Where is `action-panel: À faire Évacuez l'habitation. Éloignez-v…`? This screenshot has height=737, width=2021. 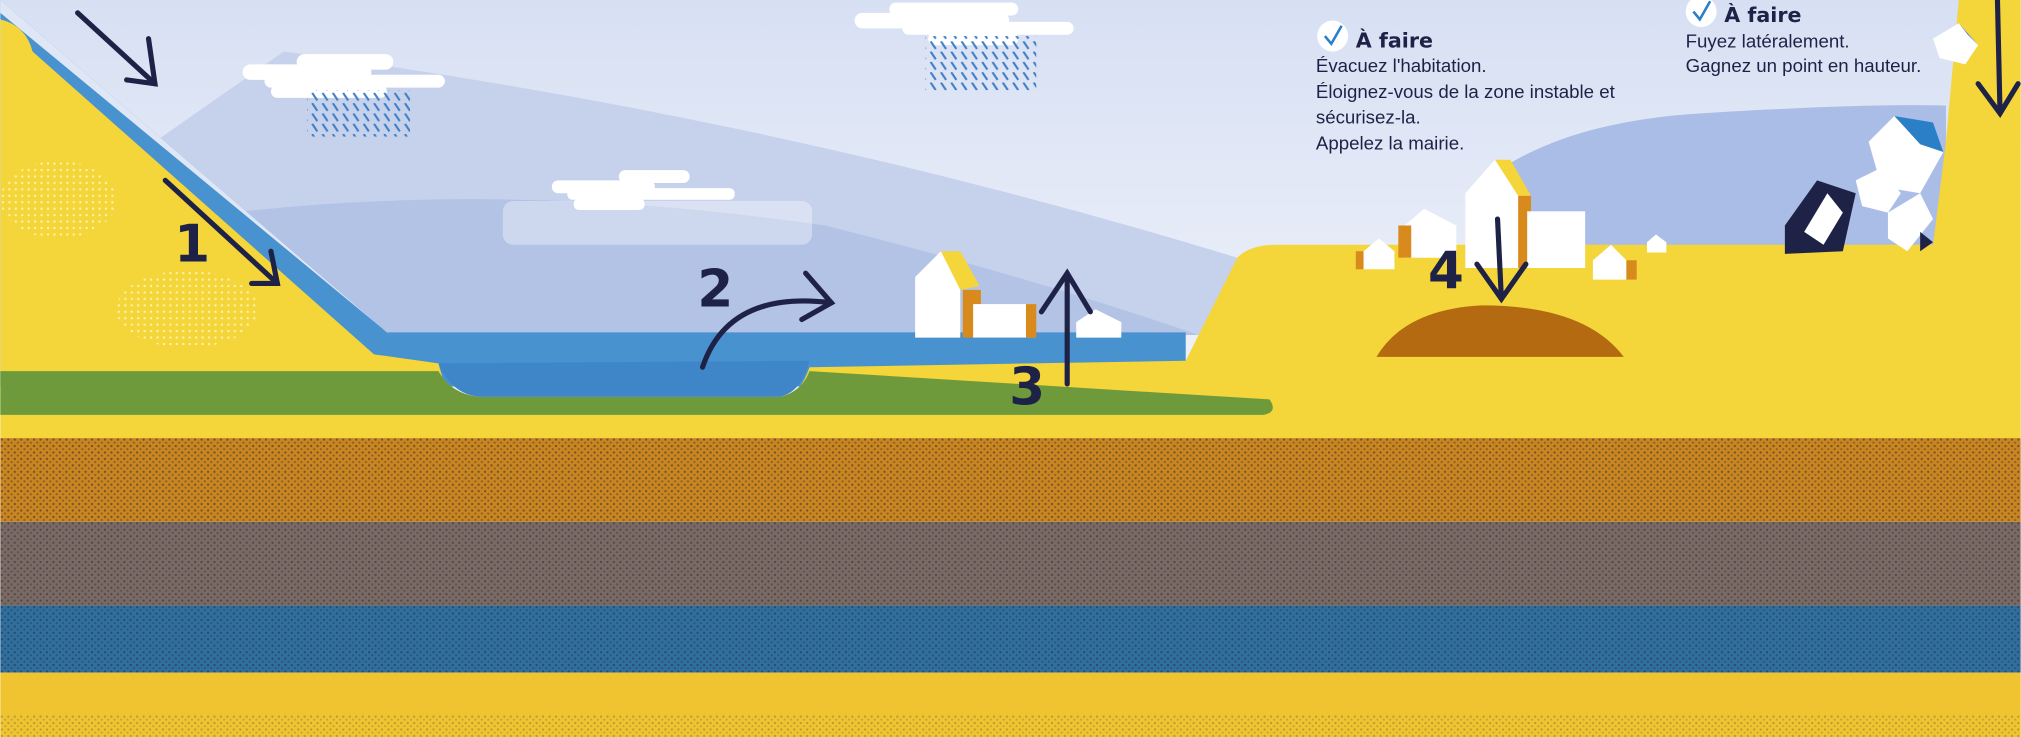 action-panel: À faire Évacuez l'habitation. Éloignez-v… is located at coordinates (1466, 86).